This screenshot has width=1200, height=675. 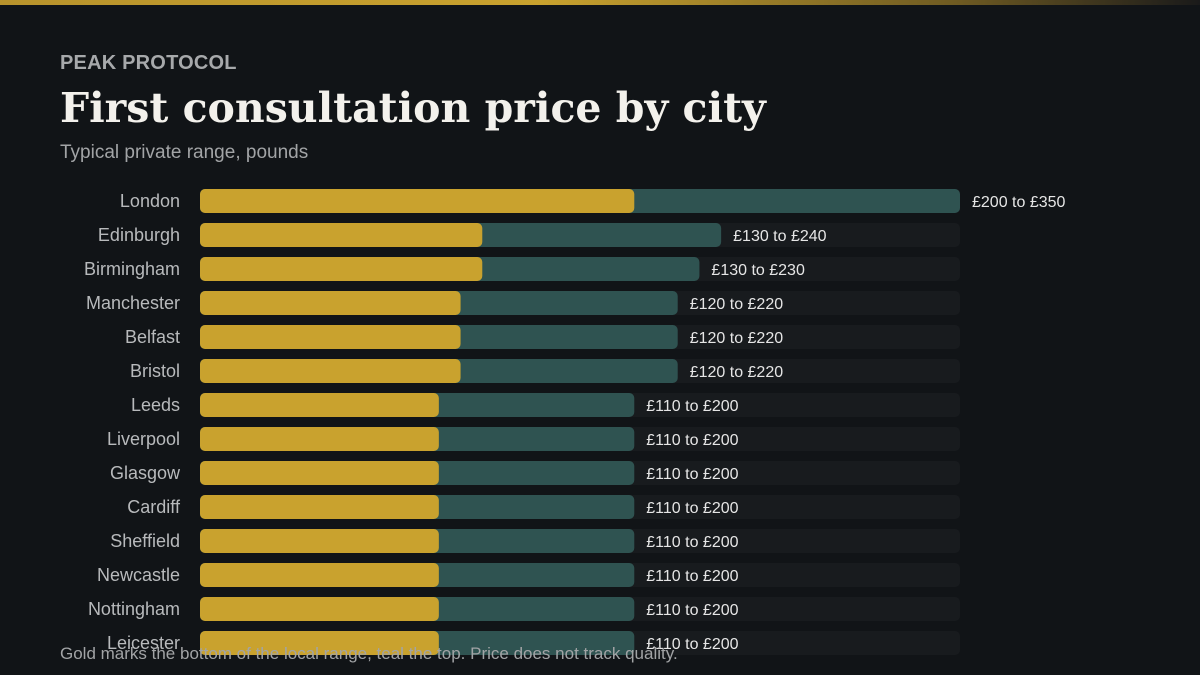 I want to click on brand-label: PEAK PROTOCOL, so click(x=148, y=63).